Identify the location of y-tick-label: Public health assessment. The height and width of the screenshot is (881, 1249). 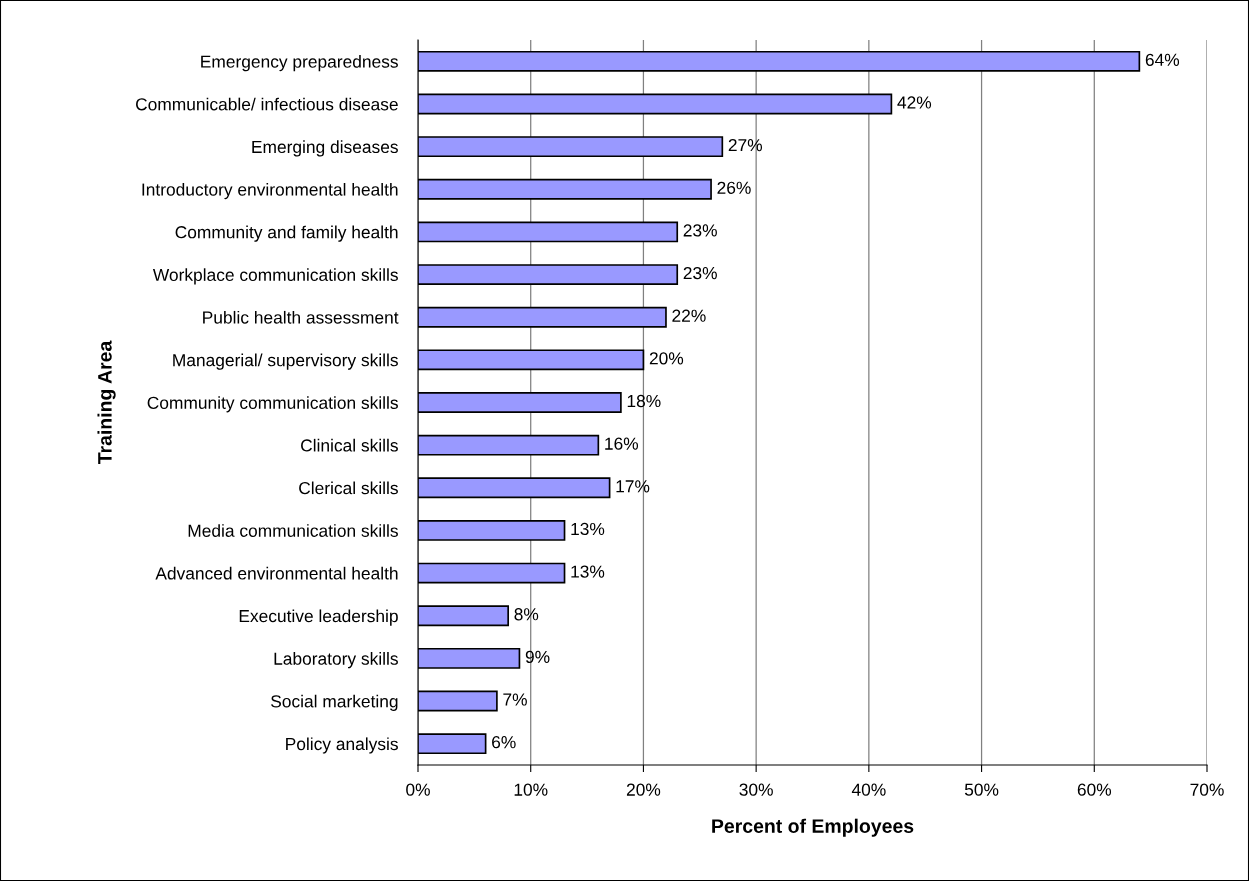
(301, 317).